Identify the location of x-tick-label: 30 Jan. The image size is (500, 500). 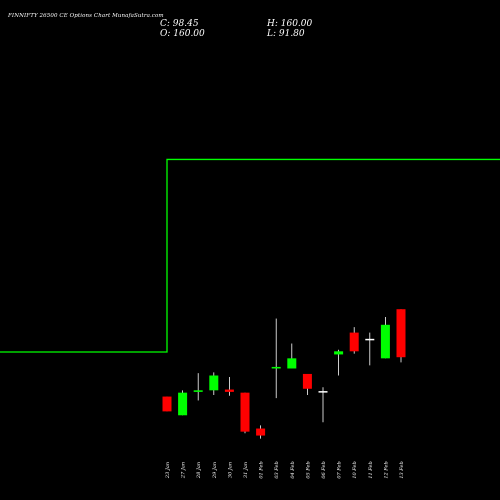
(230, 470).